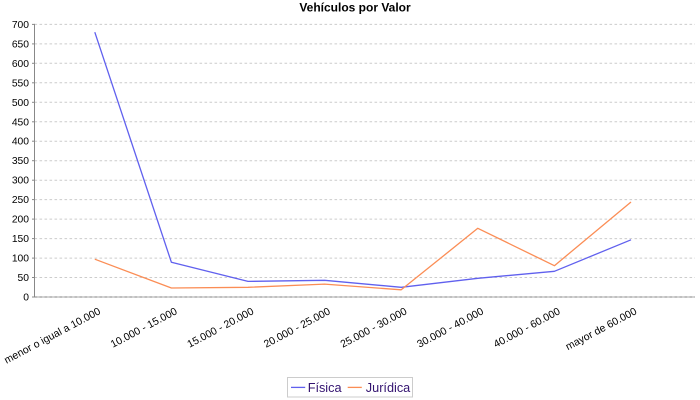 This screenshot has height=400, width=700. Describe the element at coordinates (325, 388) in the screenshot. I see `svg-text: Física` at that location.